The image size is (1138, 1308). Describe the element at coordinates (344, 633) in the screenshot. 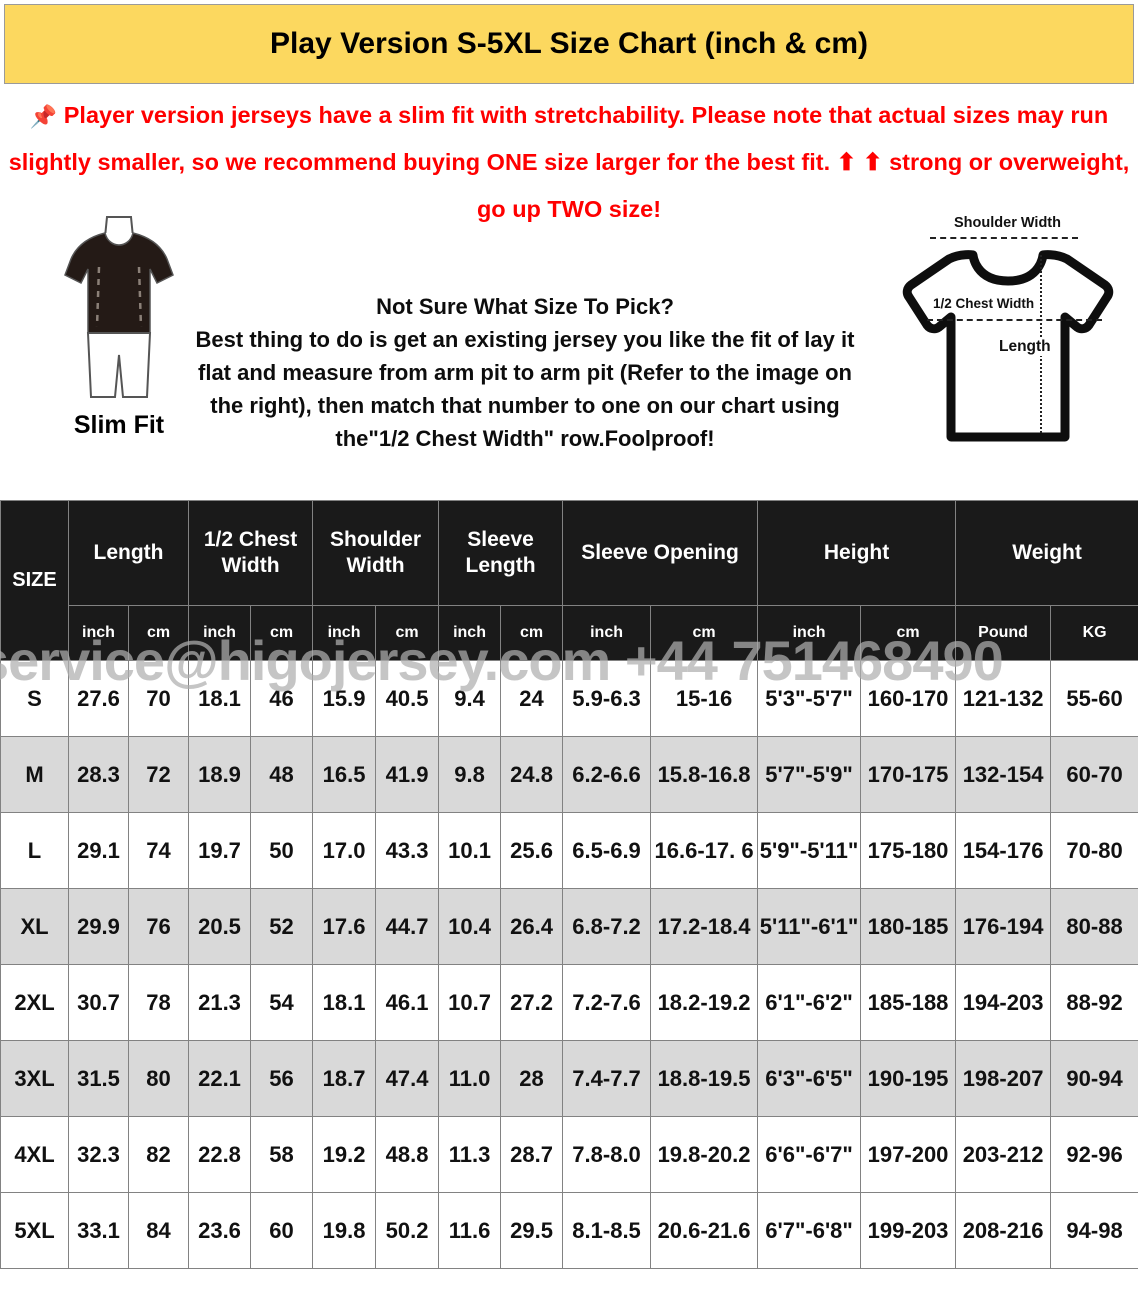

I see `unit-header-shoulder-inch: inch` at that location.